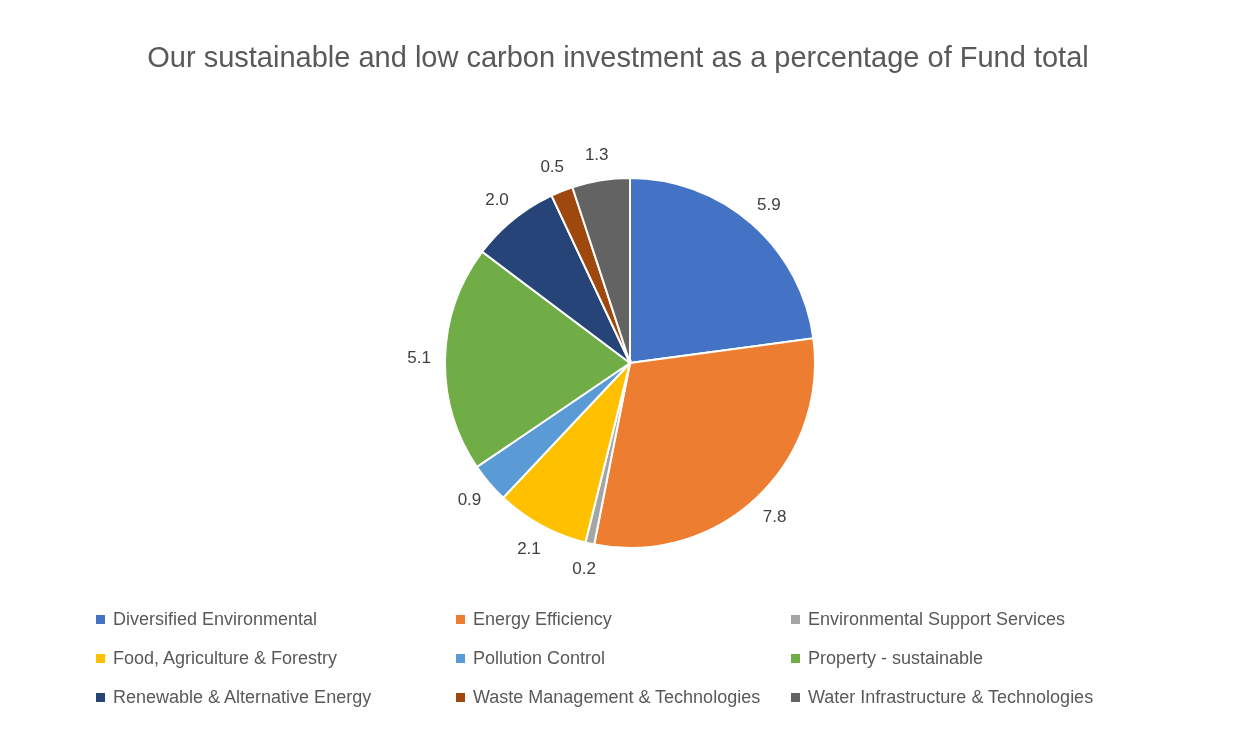  What do you see at coordinates (552, 167) in the screenshot?
I see `data-label: 0.5` at bounding box center [552, 167].